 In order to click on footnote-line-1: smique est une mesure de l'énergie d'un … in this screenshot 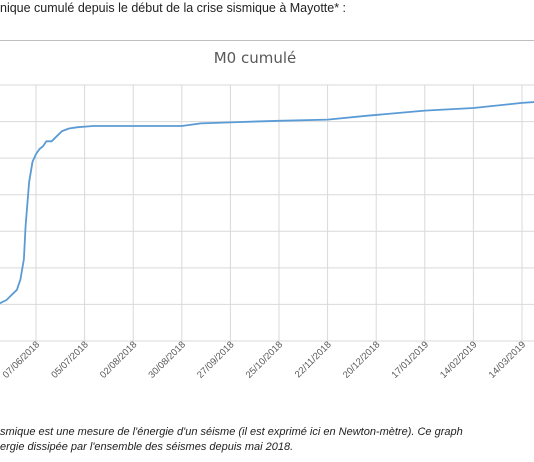, I will do `click(231, 432)`.